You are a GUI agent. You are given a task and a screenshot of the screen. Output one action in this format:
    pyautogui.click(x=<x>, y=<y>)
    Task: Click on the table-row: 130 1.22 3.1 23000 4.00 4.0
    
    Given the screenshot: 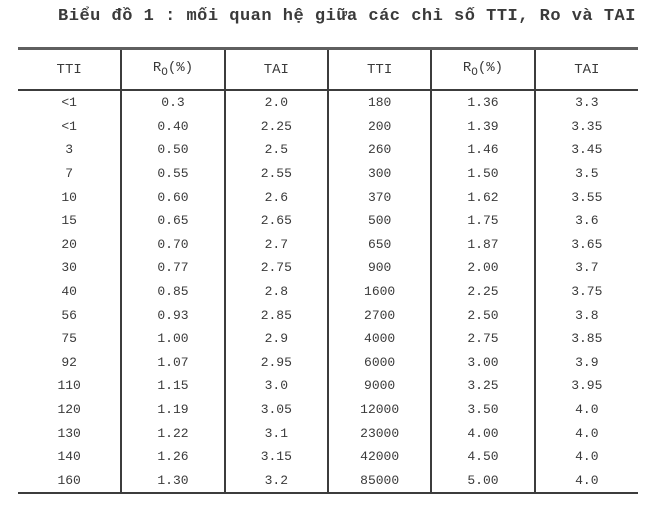 What is the action you would take?
    pyautogui.click(x=328, y=433)
    